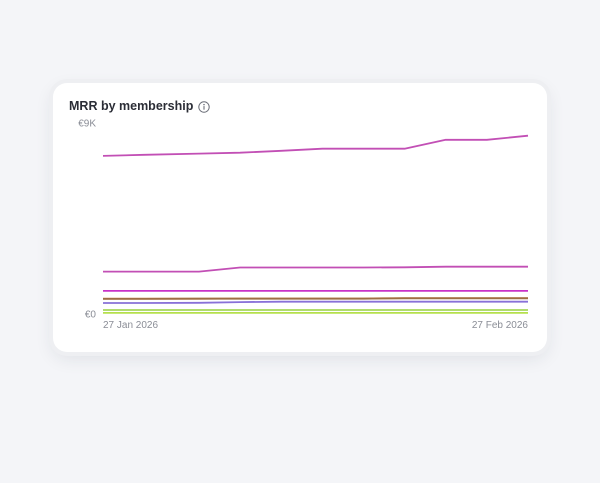 The image size is (600, 483). What do you see at coordinates (131, 106) in the screenshot?
I see `card-title: MRR by membership` at bounding box center [131, 106].